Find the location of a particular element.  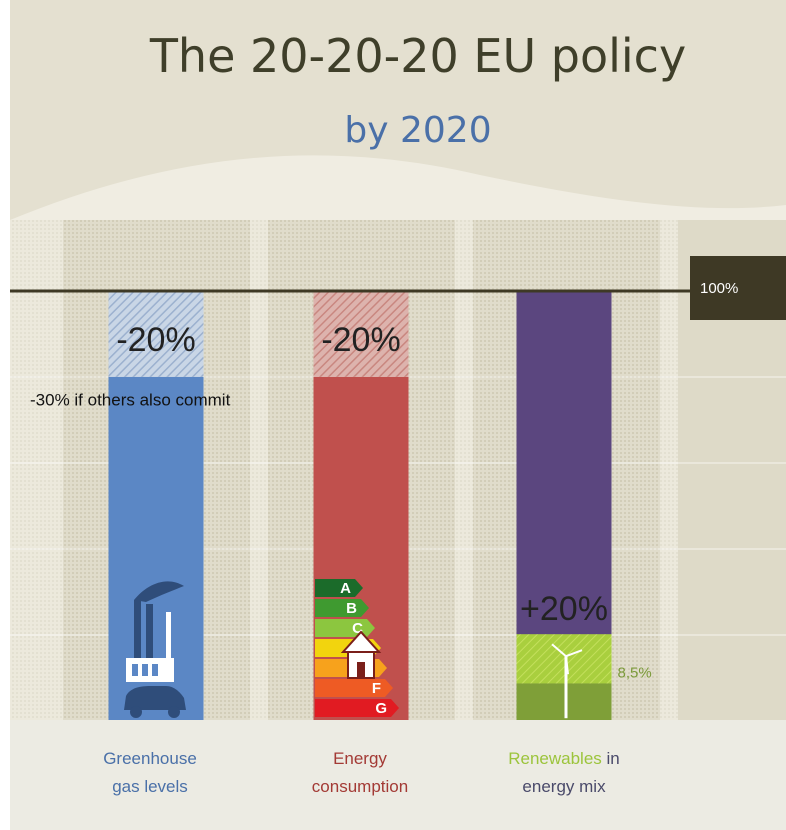

bar-3-value-label: +20% is located at coordinates (564, 609).